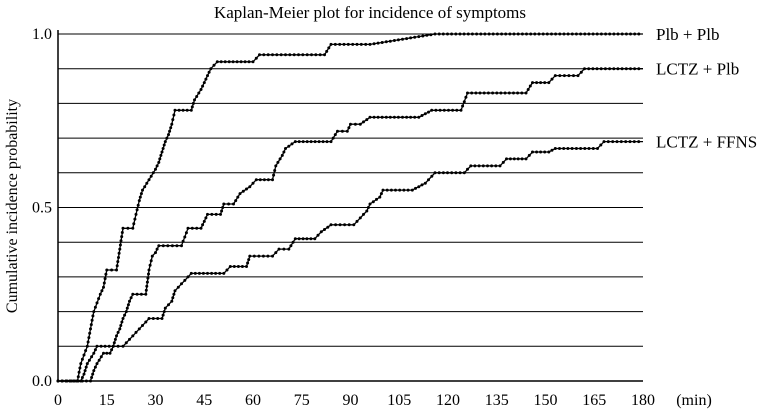 Image resolution: width=775 pixels, height=413 pixels. I want to click on x-tick-label: 90, so click(351, 400).